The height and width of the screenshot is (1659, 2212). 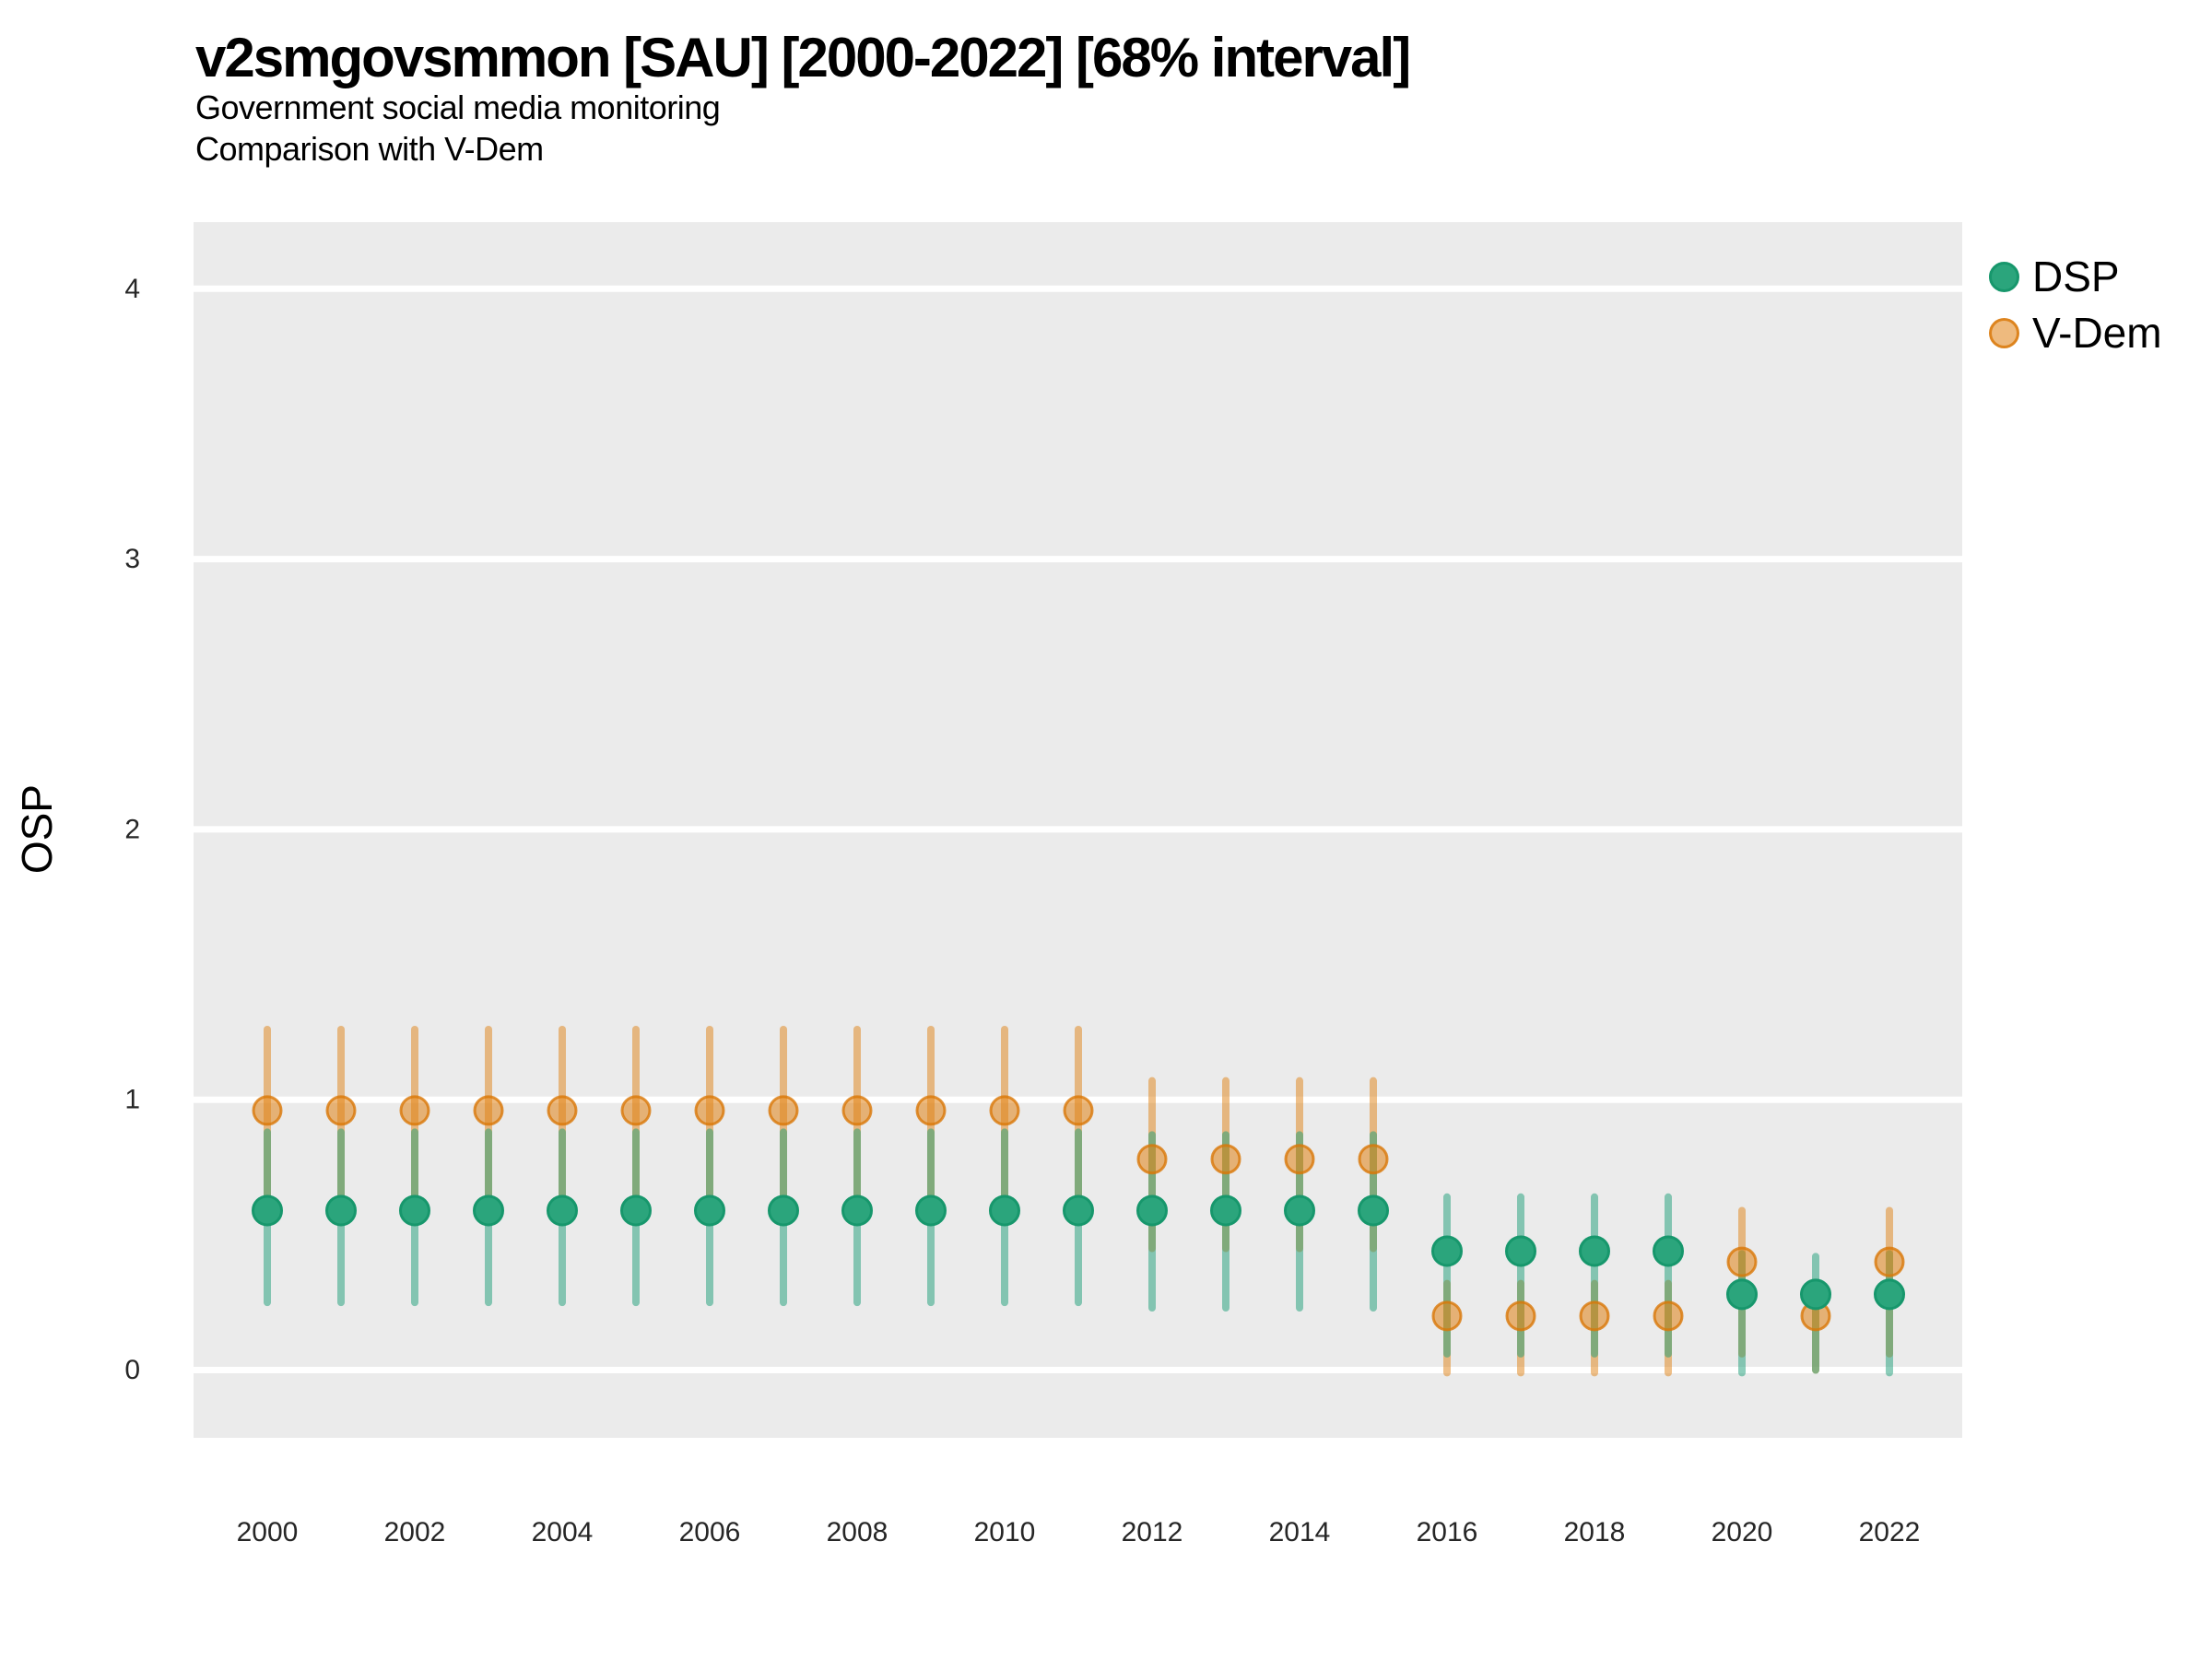 I want to click on legend-label-vdem: V-Dem, so click(x=2097, y=333).